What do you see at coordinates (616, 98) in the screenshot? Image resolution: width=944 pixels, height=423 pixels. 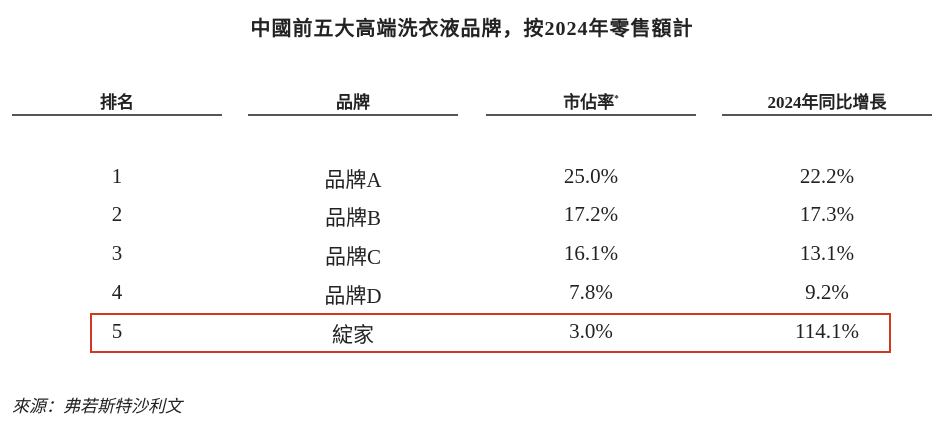 I see `footnote-marker: *` at bounding box center [616, 98].